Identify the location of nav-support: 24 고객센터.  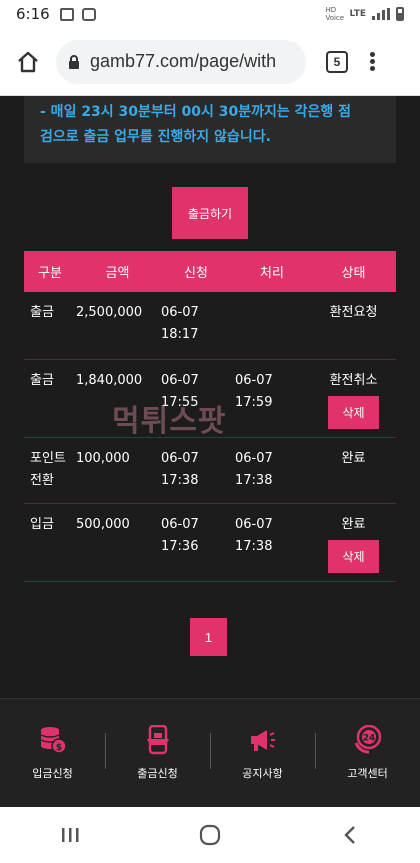
(367, 753).